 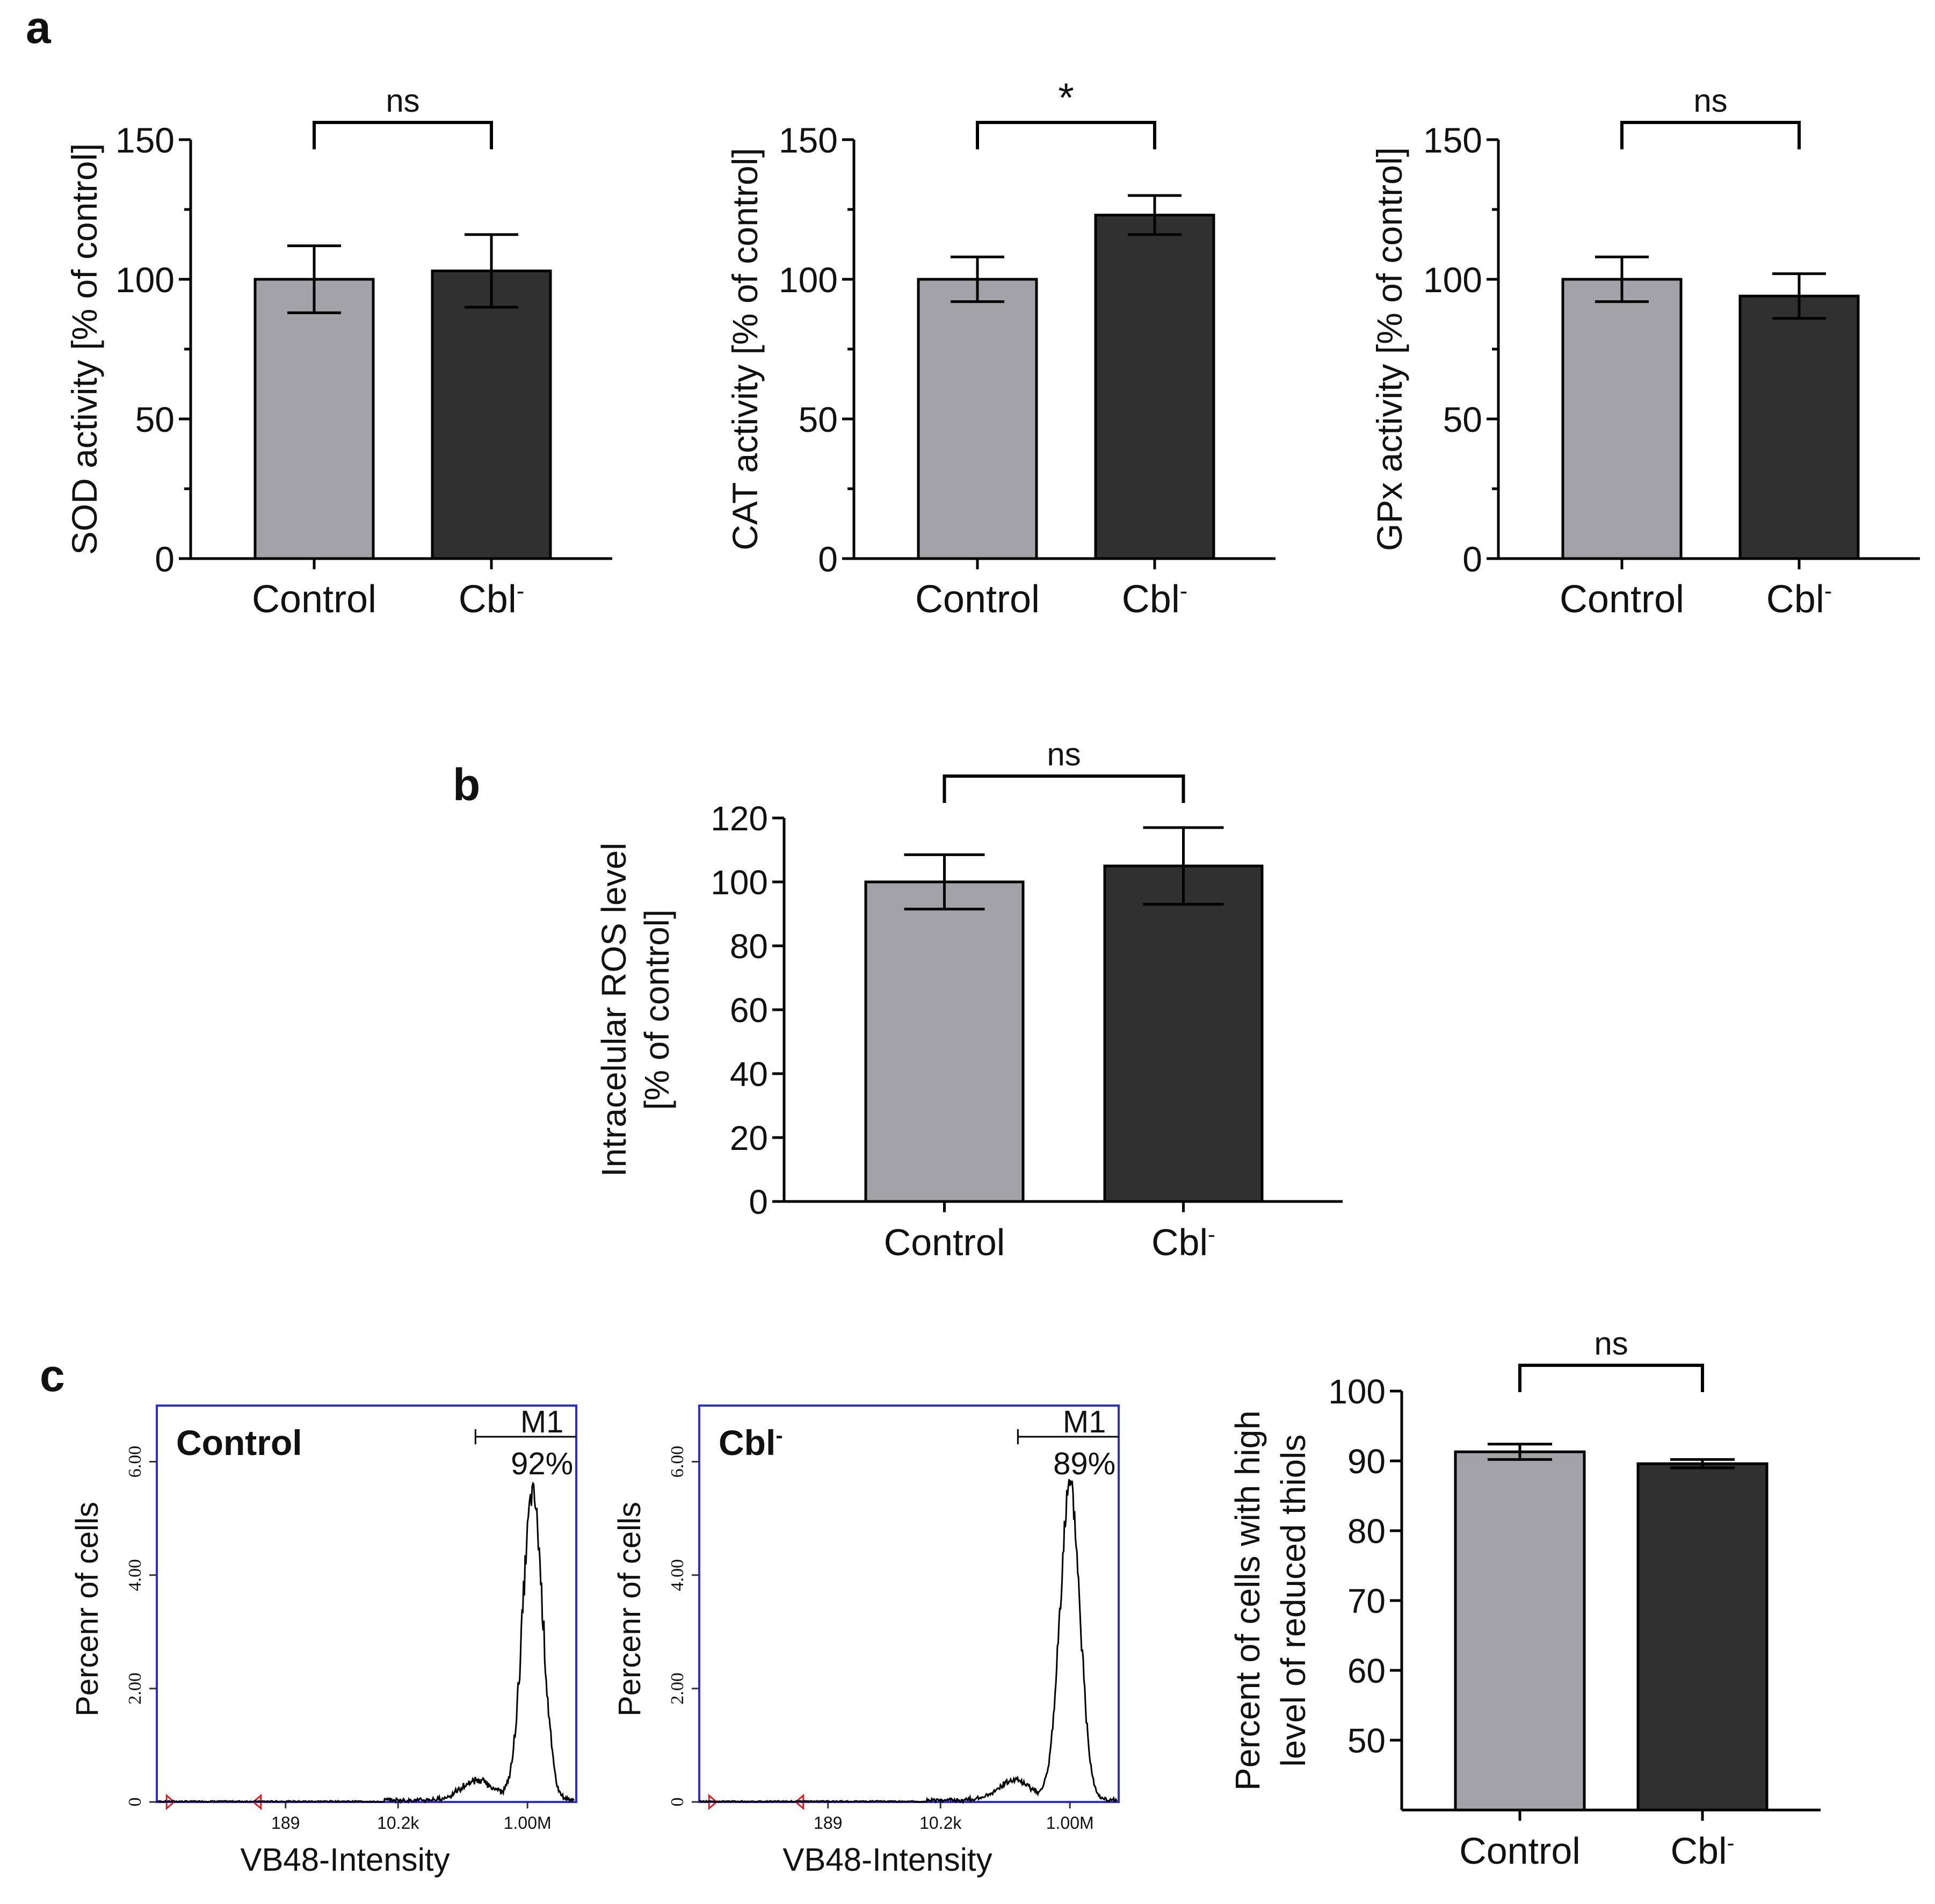 What do you see at coordinates (677, 1689) in the screenshot?
I see `hist_cbl-y-tick-label: 2.00` at bounding box center [677, 1689].